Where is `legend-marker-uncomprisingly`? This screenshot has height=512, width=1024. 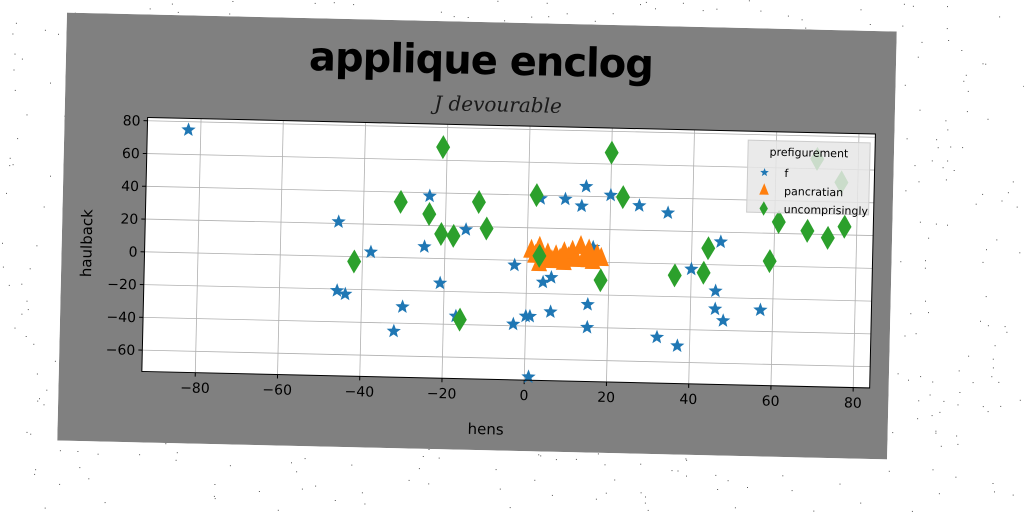 legend-marker-uncomprisingly is located at coordinates (763, 208).